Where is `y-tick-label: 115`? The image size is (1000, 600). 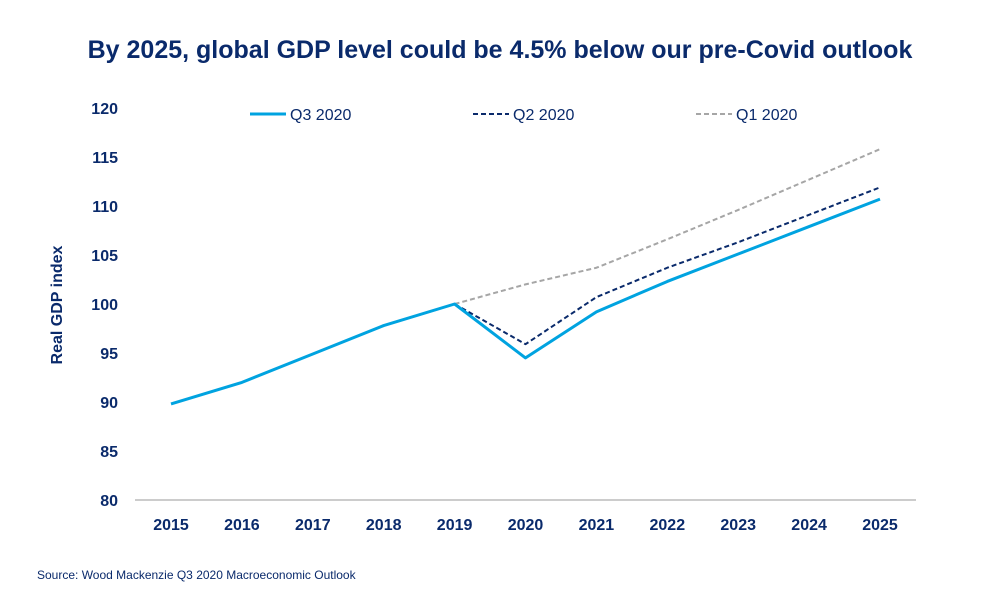 y-tick-label: 115 is located at coordinates (105, 158).